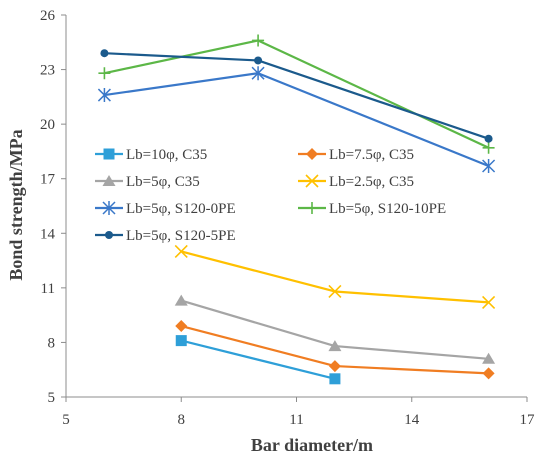  I want to click on y-tick-label: 17, so click(48, 180).